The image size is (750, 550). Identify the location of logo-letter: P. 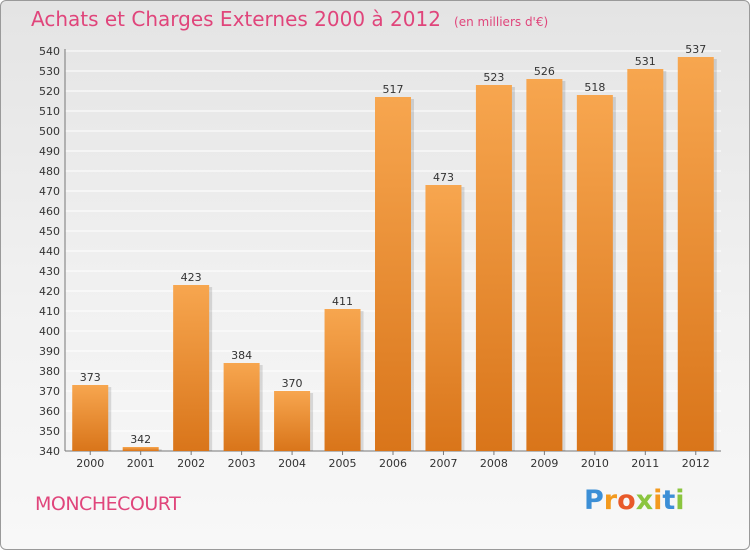
(594, 500).